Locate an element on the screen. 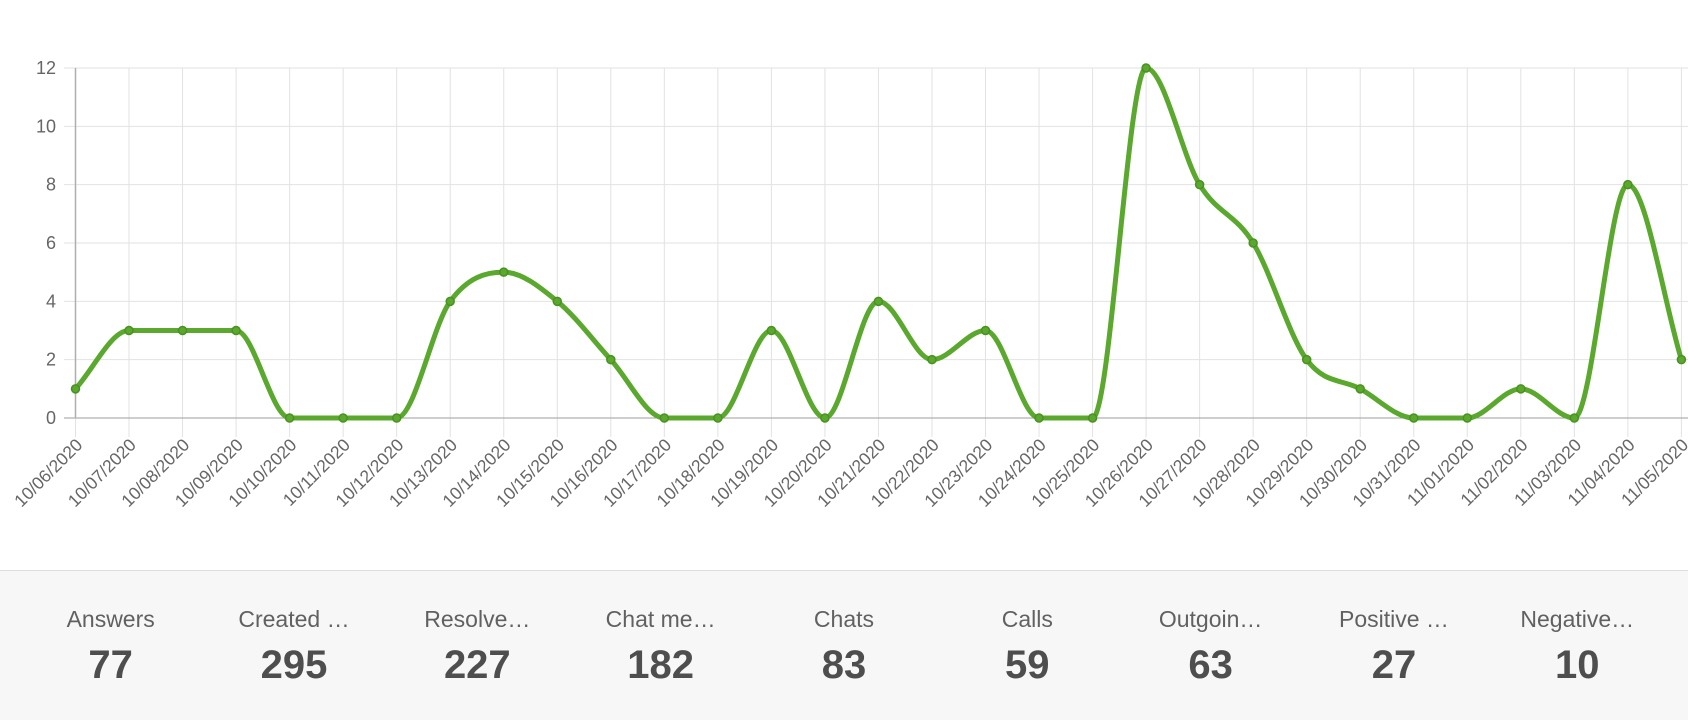  y-tick-label: 0 is located at coordinates (51, 418).